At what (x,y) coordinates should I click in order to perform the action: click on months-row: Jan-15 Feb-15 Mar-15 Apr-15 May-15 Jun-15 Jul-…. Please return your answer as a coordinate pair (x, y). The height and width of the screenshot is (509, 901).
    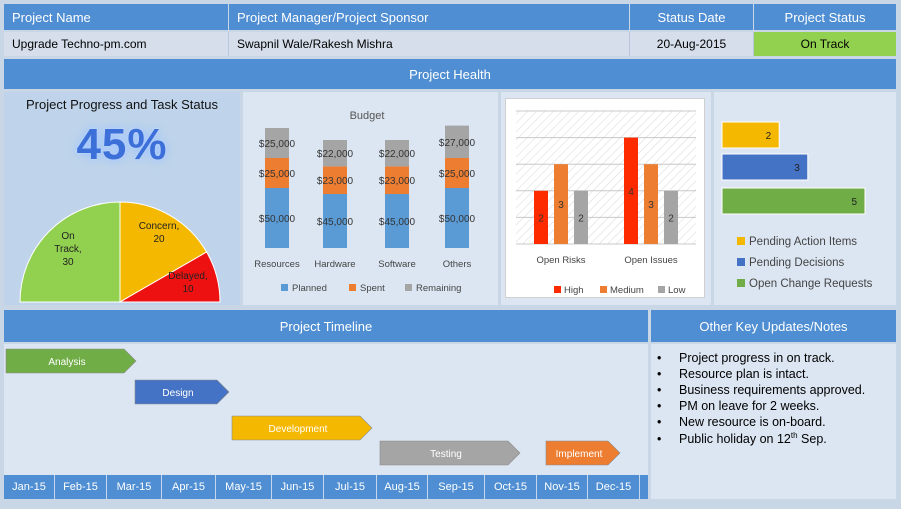
    Looking at the image, I should click on (326, 487).